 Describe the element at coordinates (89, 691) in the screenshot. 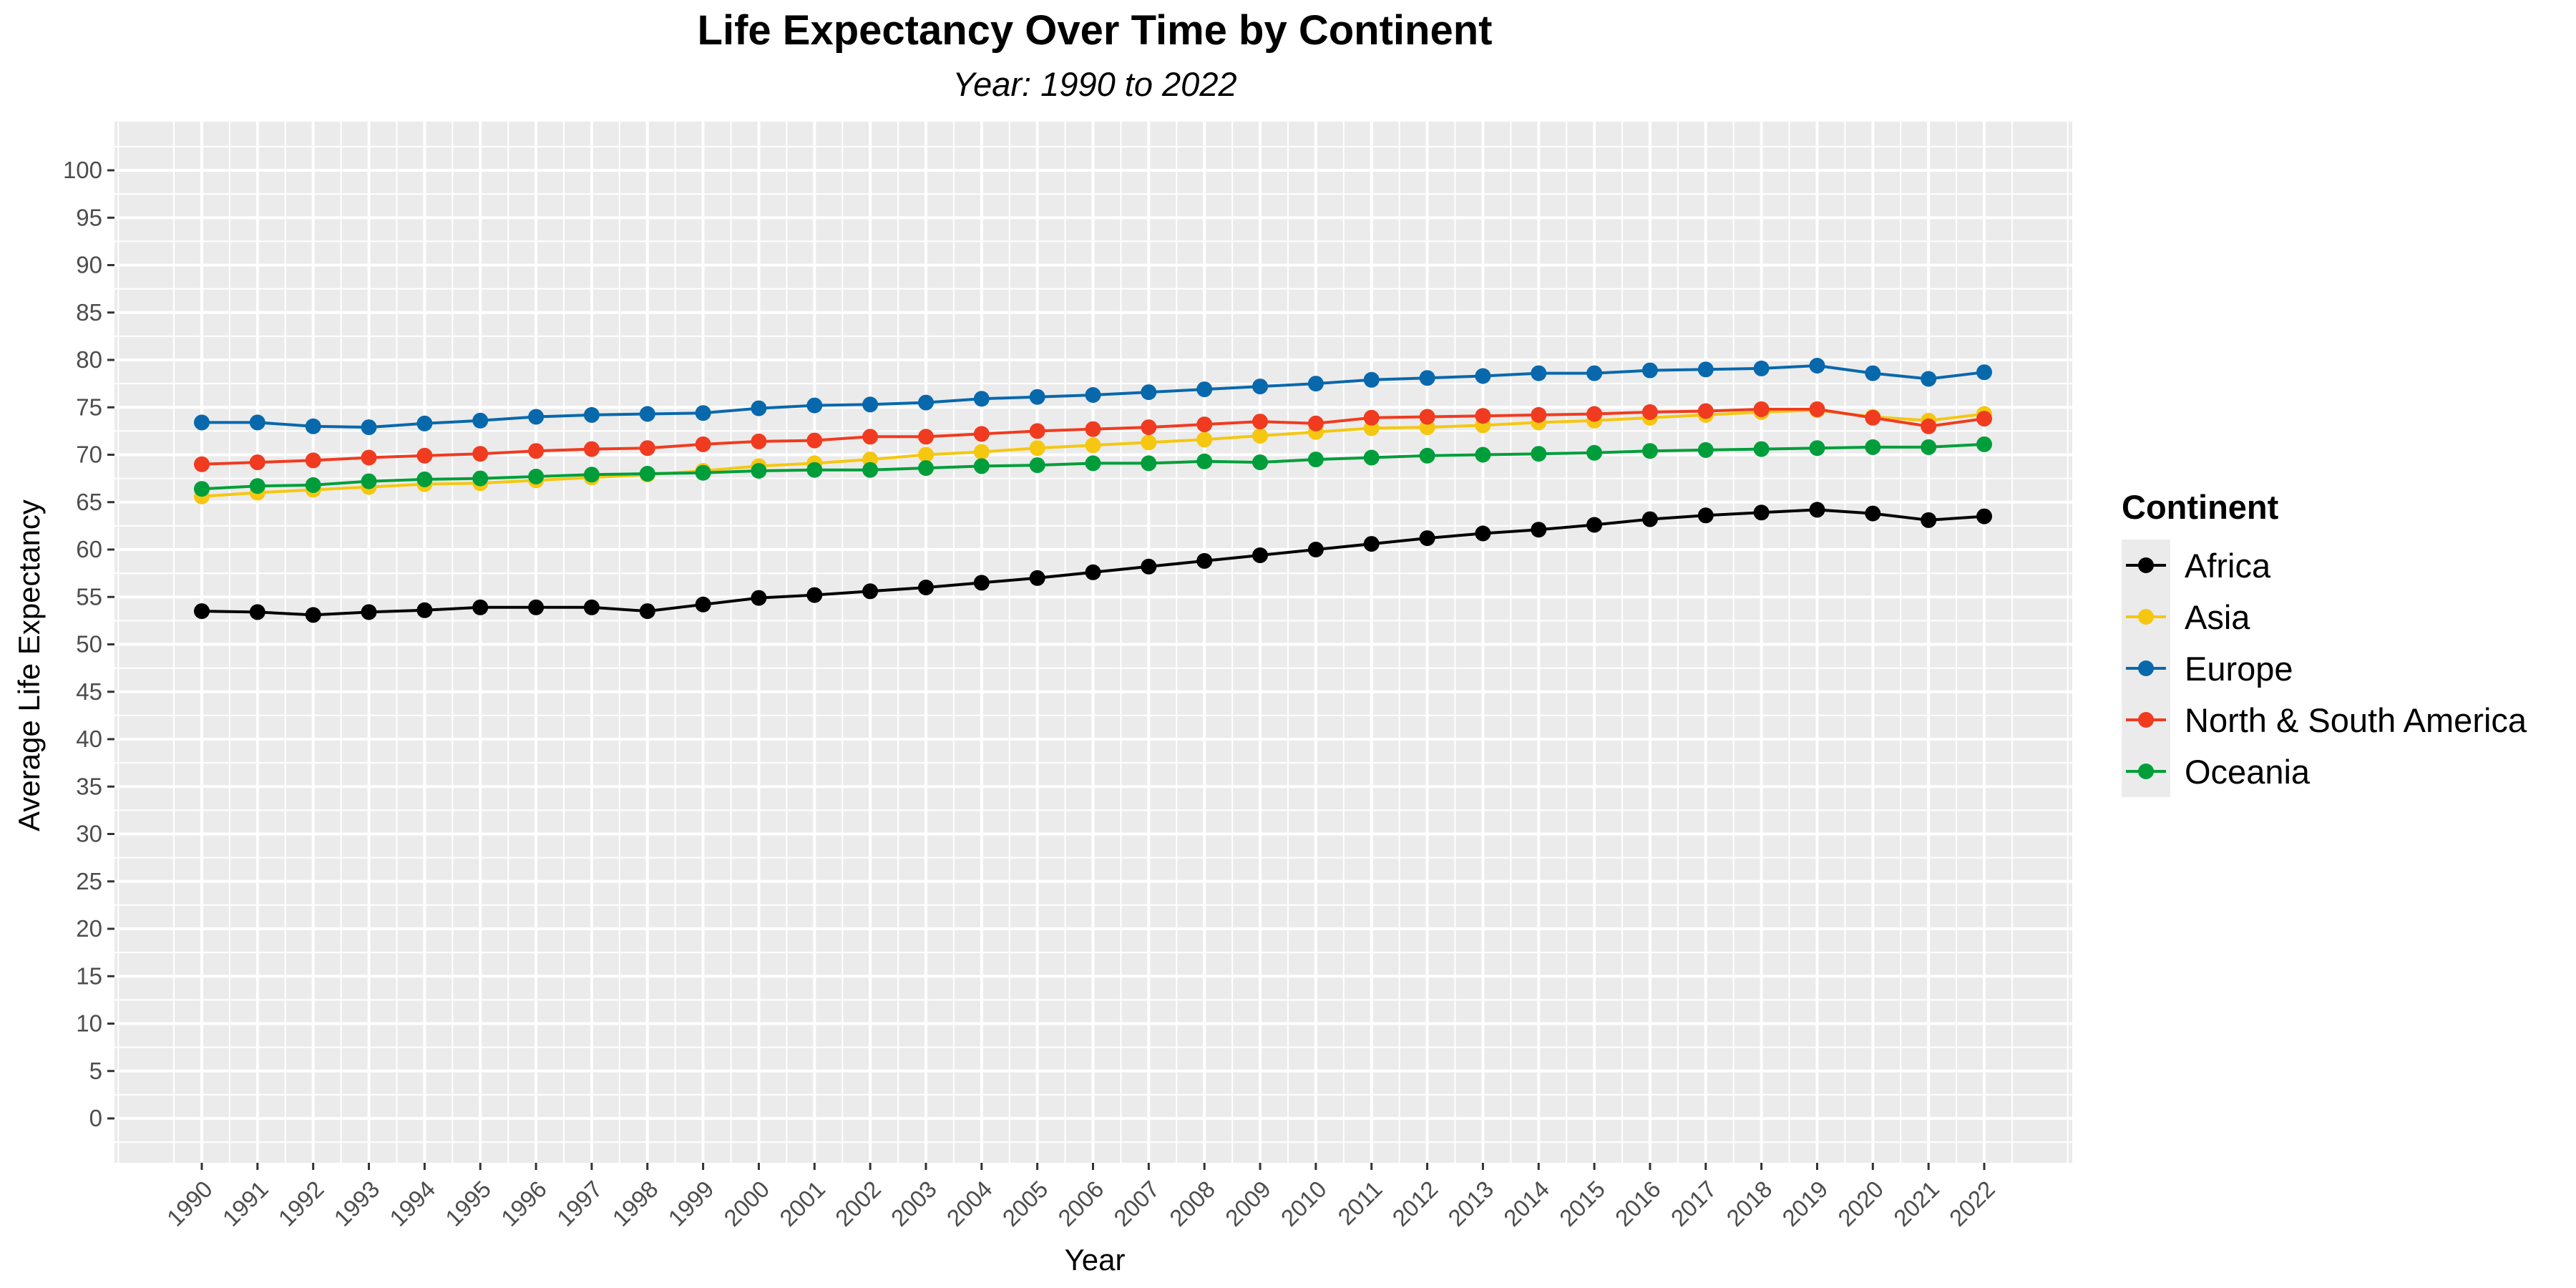

I see `y-tick-label: 45` at that location.